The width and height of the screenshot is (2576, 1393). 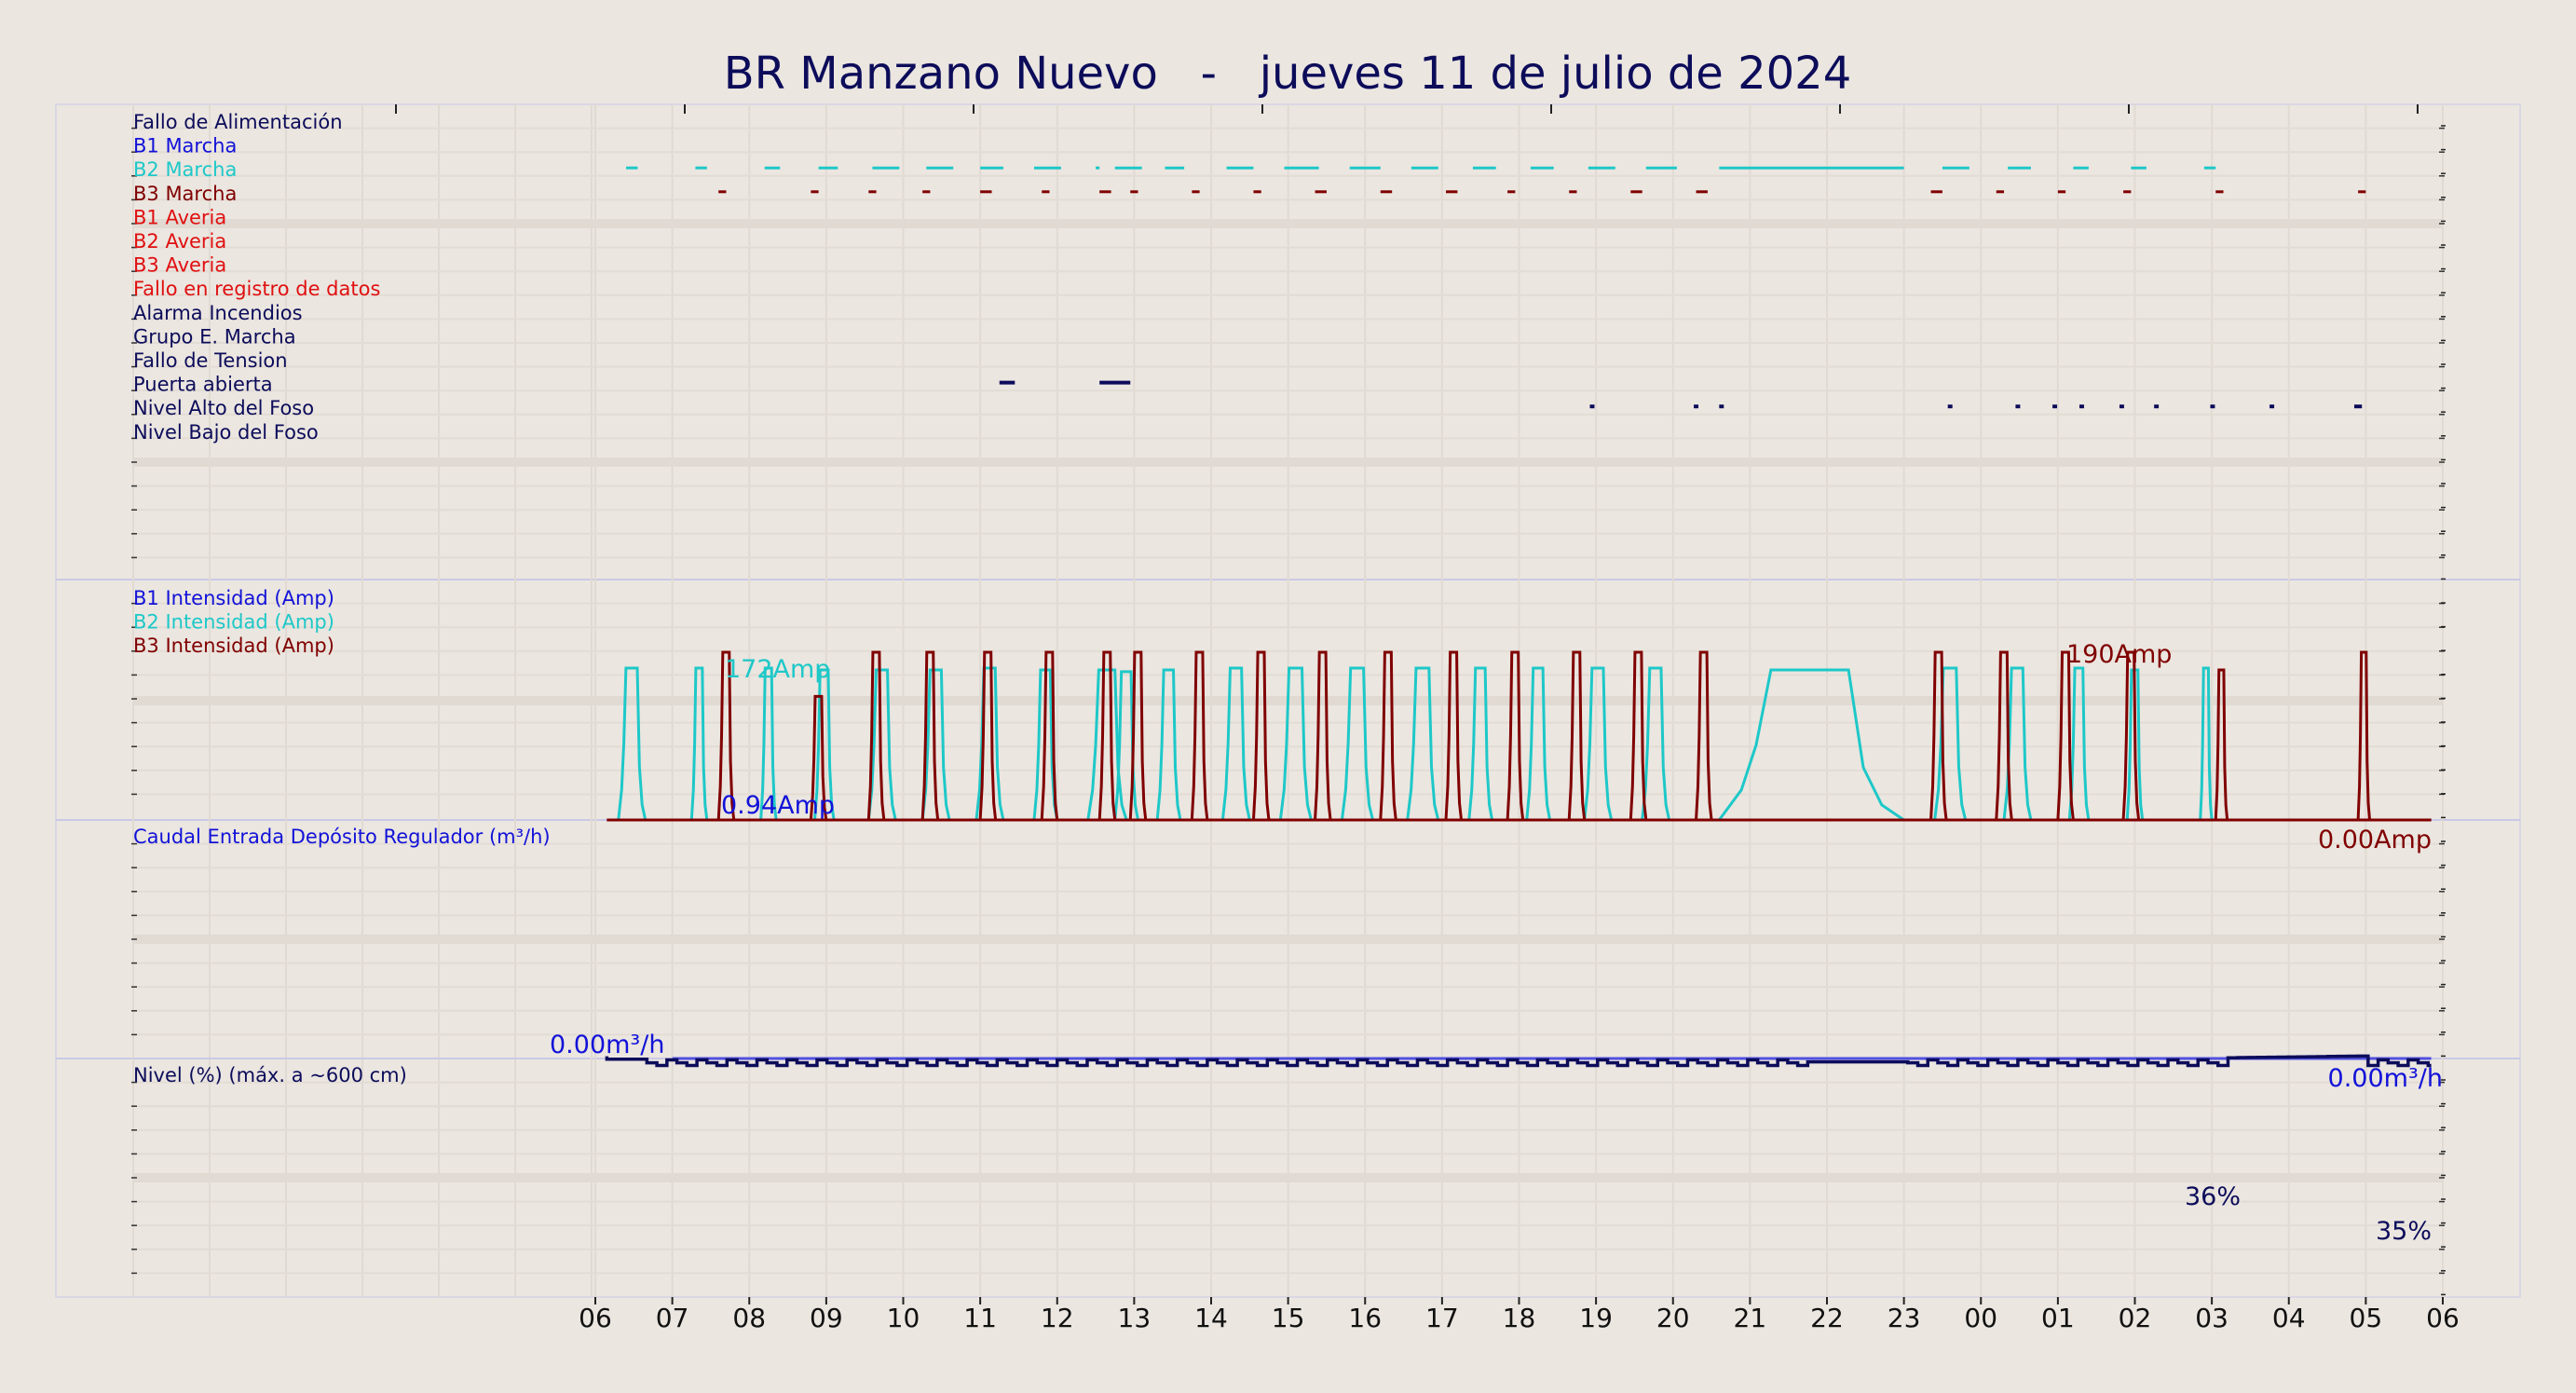 What do you see at coordinates (1211, 1318) in the screenshot?
I see `x-tick-label: 14` at bounding box center [1211, 1318].